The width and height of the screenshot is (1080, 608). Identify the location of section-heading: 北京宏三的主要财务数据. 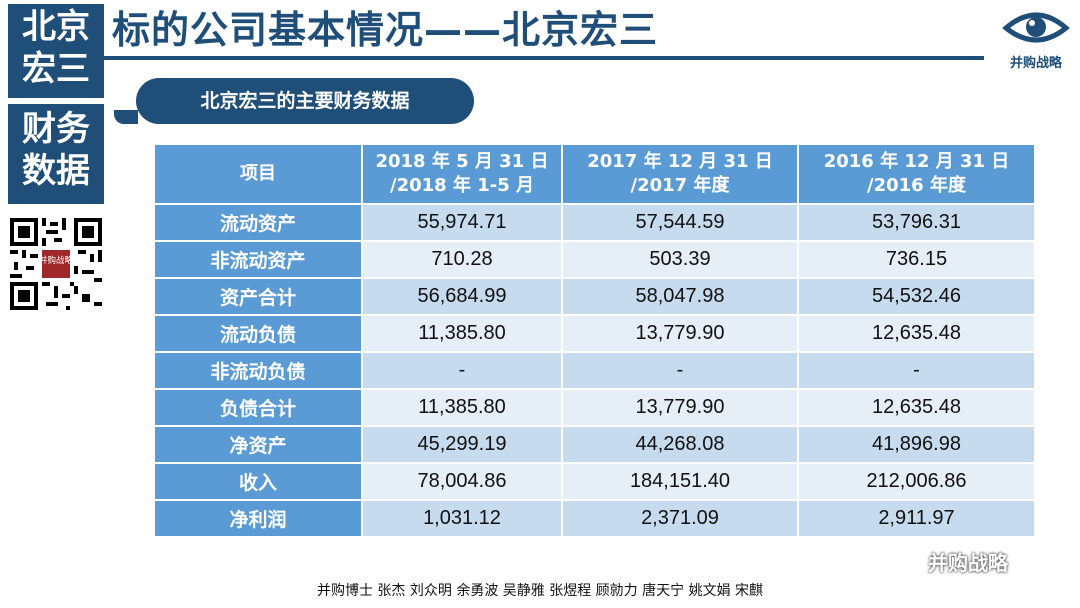
(305, 101).